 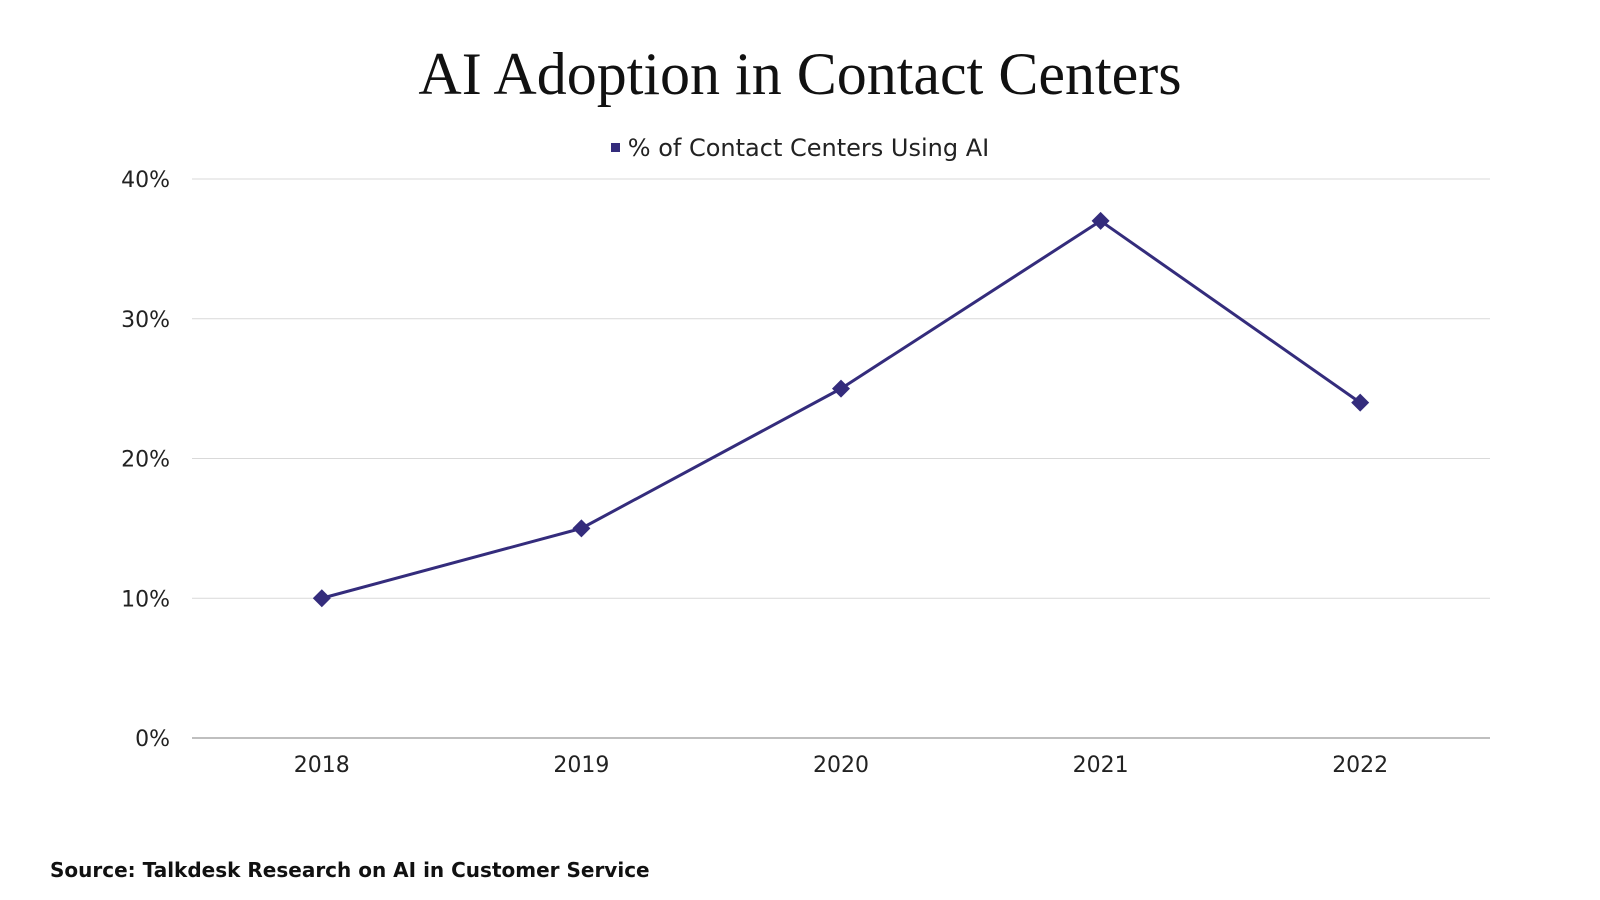 I want to click on legend: % of Contact Centers Using AI, so click(x=800, y=148).